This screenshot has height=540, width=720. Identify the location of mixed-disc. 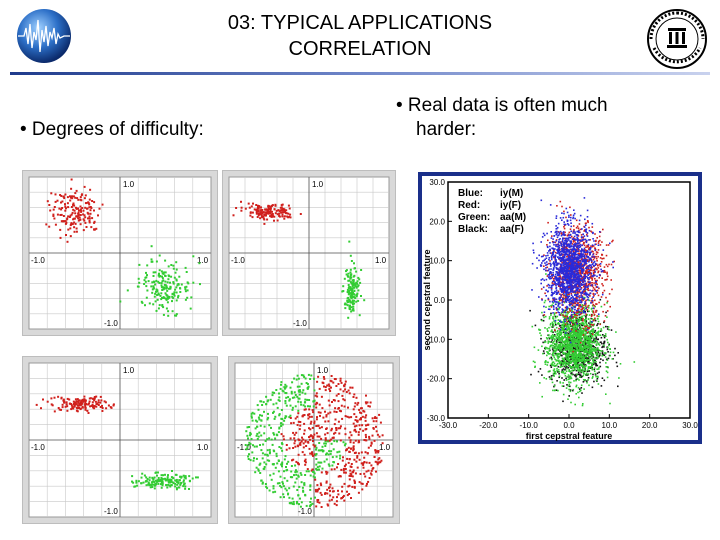
(314, 440).